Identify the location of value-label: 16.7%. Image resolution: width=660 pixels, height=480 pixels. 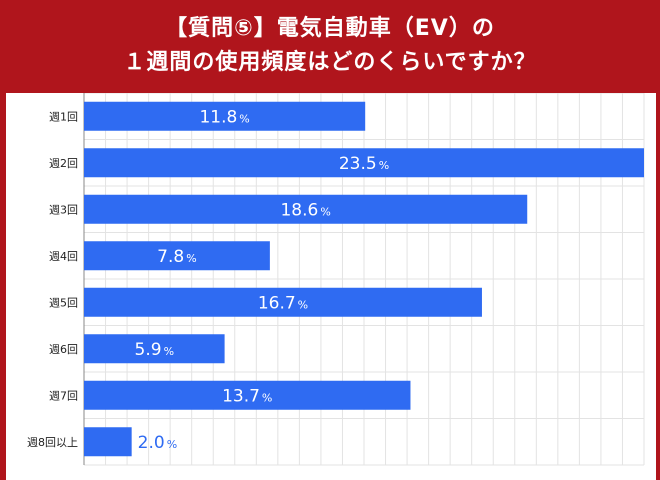
(283, 303).